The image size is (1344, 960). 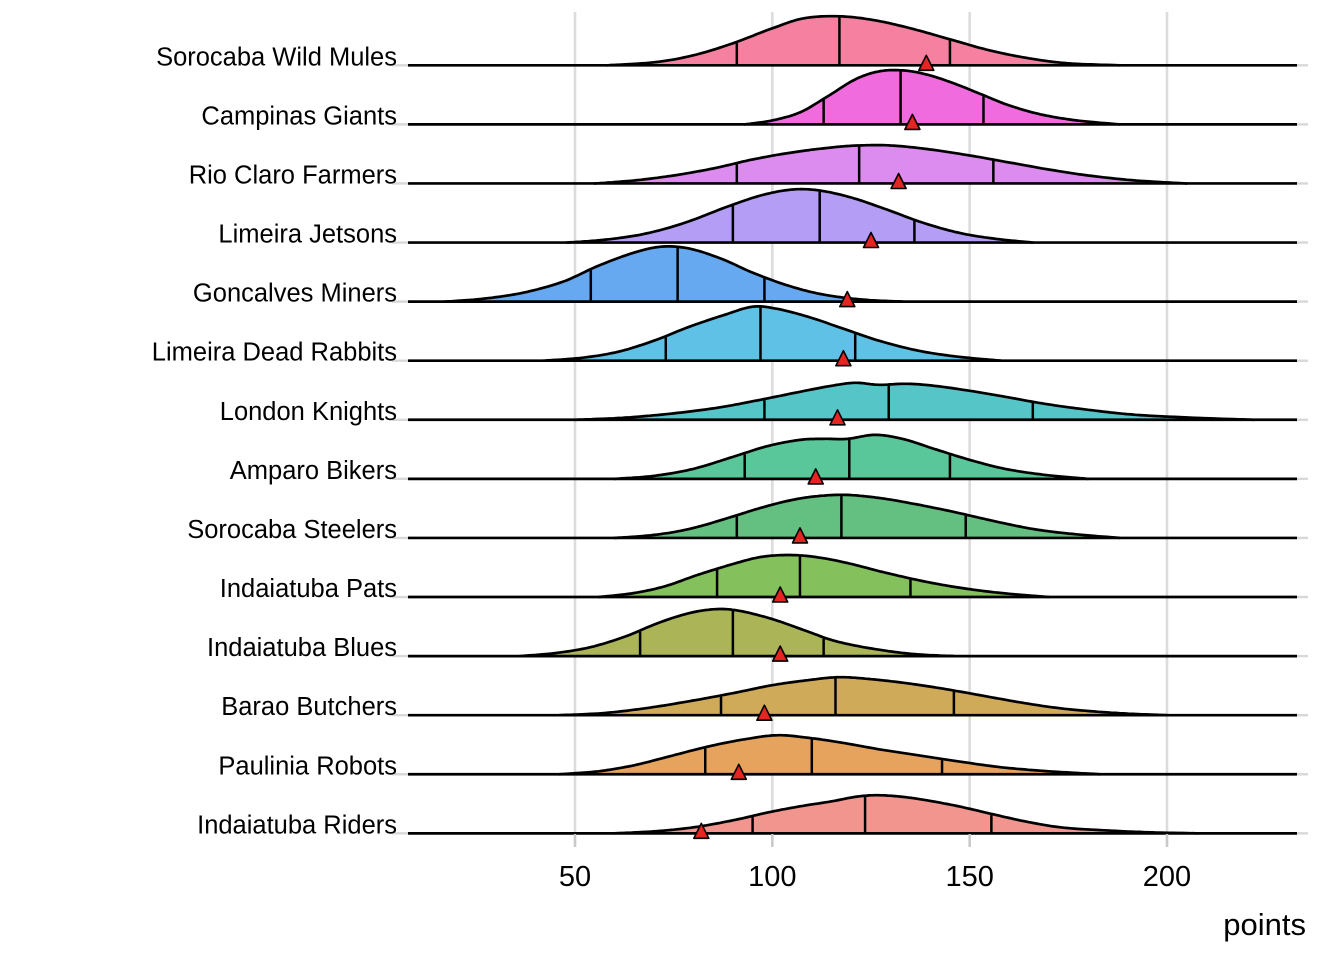 I want to click on team-label: Limeira Dead Rabbits, so click(x=274, y=353).